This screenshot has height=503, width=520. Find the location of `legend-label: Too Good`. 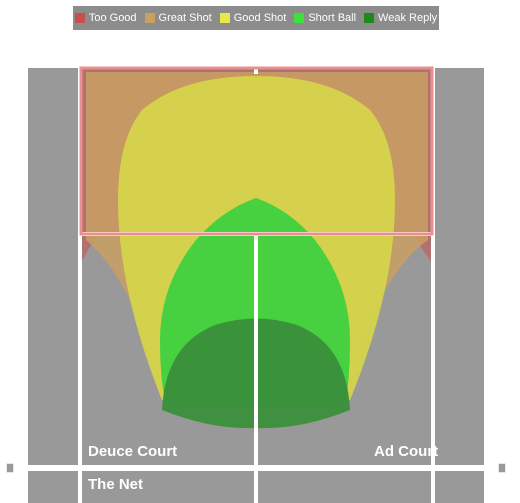

legend-label: Too Good is located at coordinates (112, 18).